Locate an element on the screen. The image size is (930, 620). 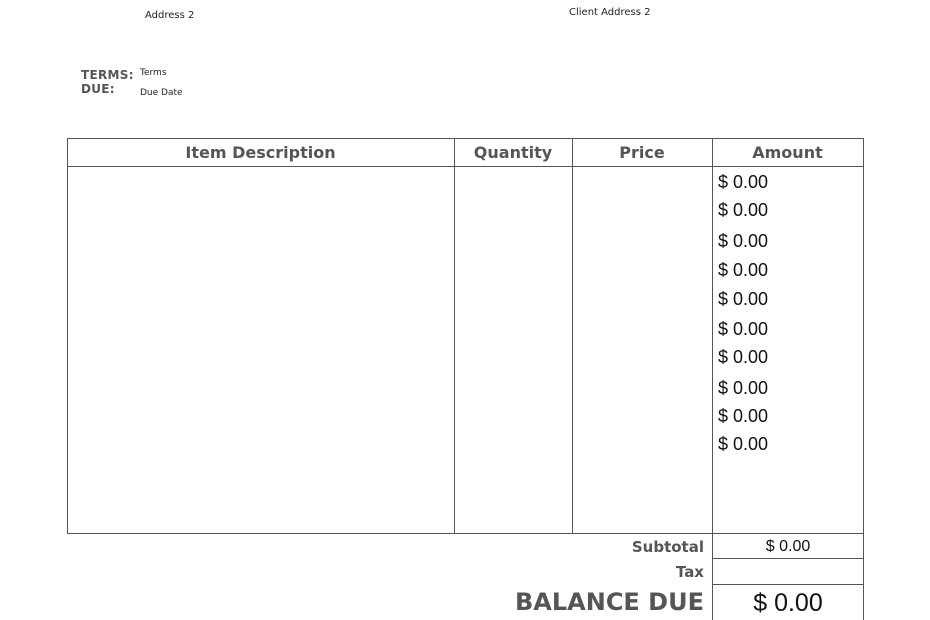
tax-label: Tax is located at coordinates (689, 572).